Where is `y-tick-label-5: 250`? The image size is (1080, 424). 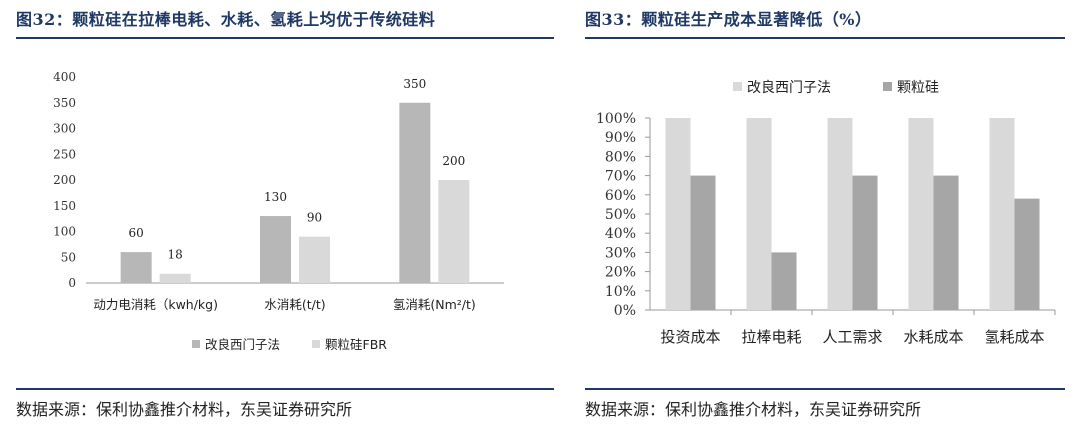 y-tick-label-5: 250 is located at coordinates (64, 154).